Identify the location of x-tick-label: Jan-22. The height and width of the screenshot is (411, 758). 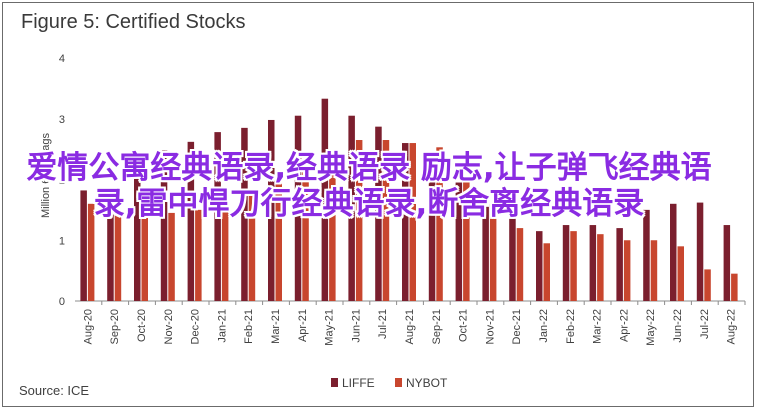
(544, 326).